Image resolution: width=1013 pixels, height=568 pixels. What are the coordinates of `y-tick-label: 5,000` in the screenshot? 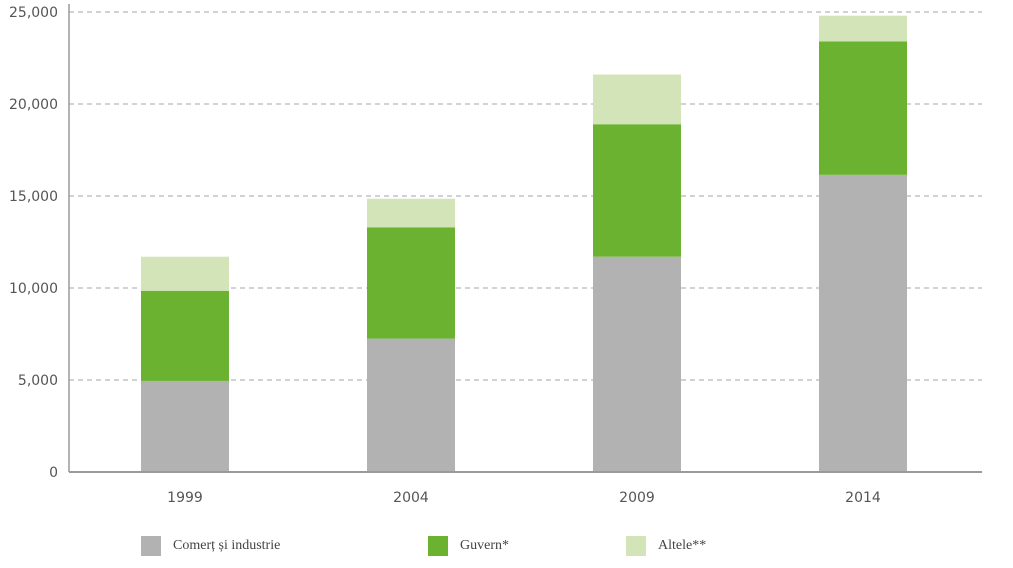 It's located at (38, 381).